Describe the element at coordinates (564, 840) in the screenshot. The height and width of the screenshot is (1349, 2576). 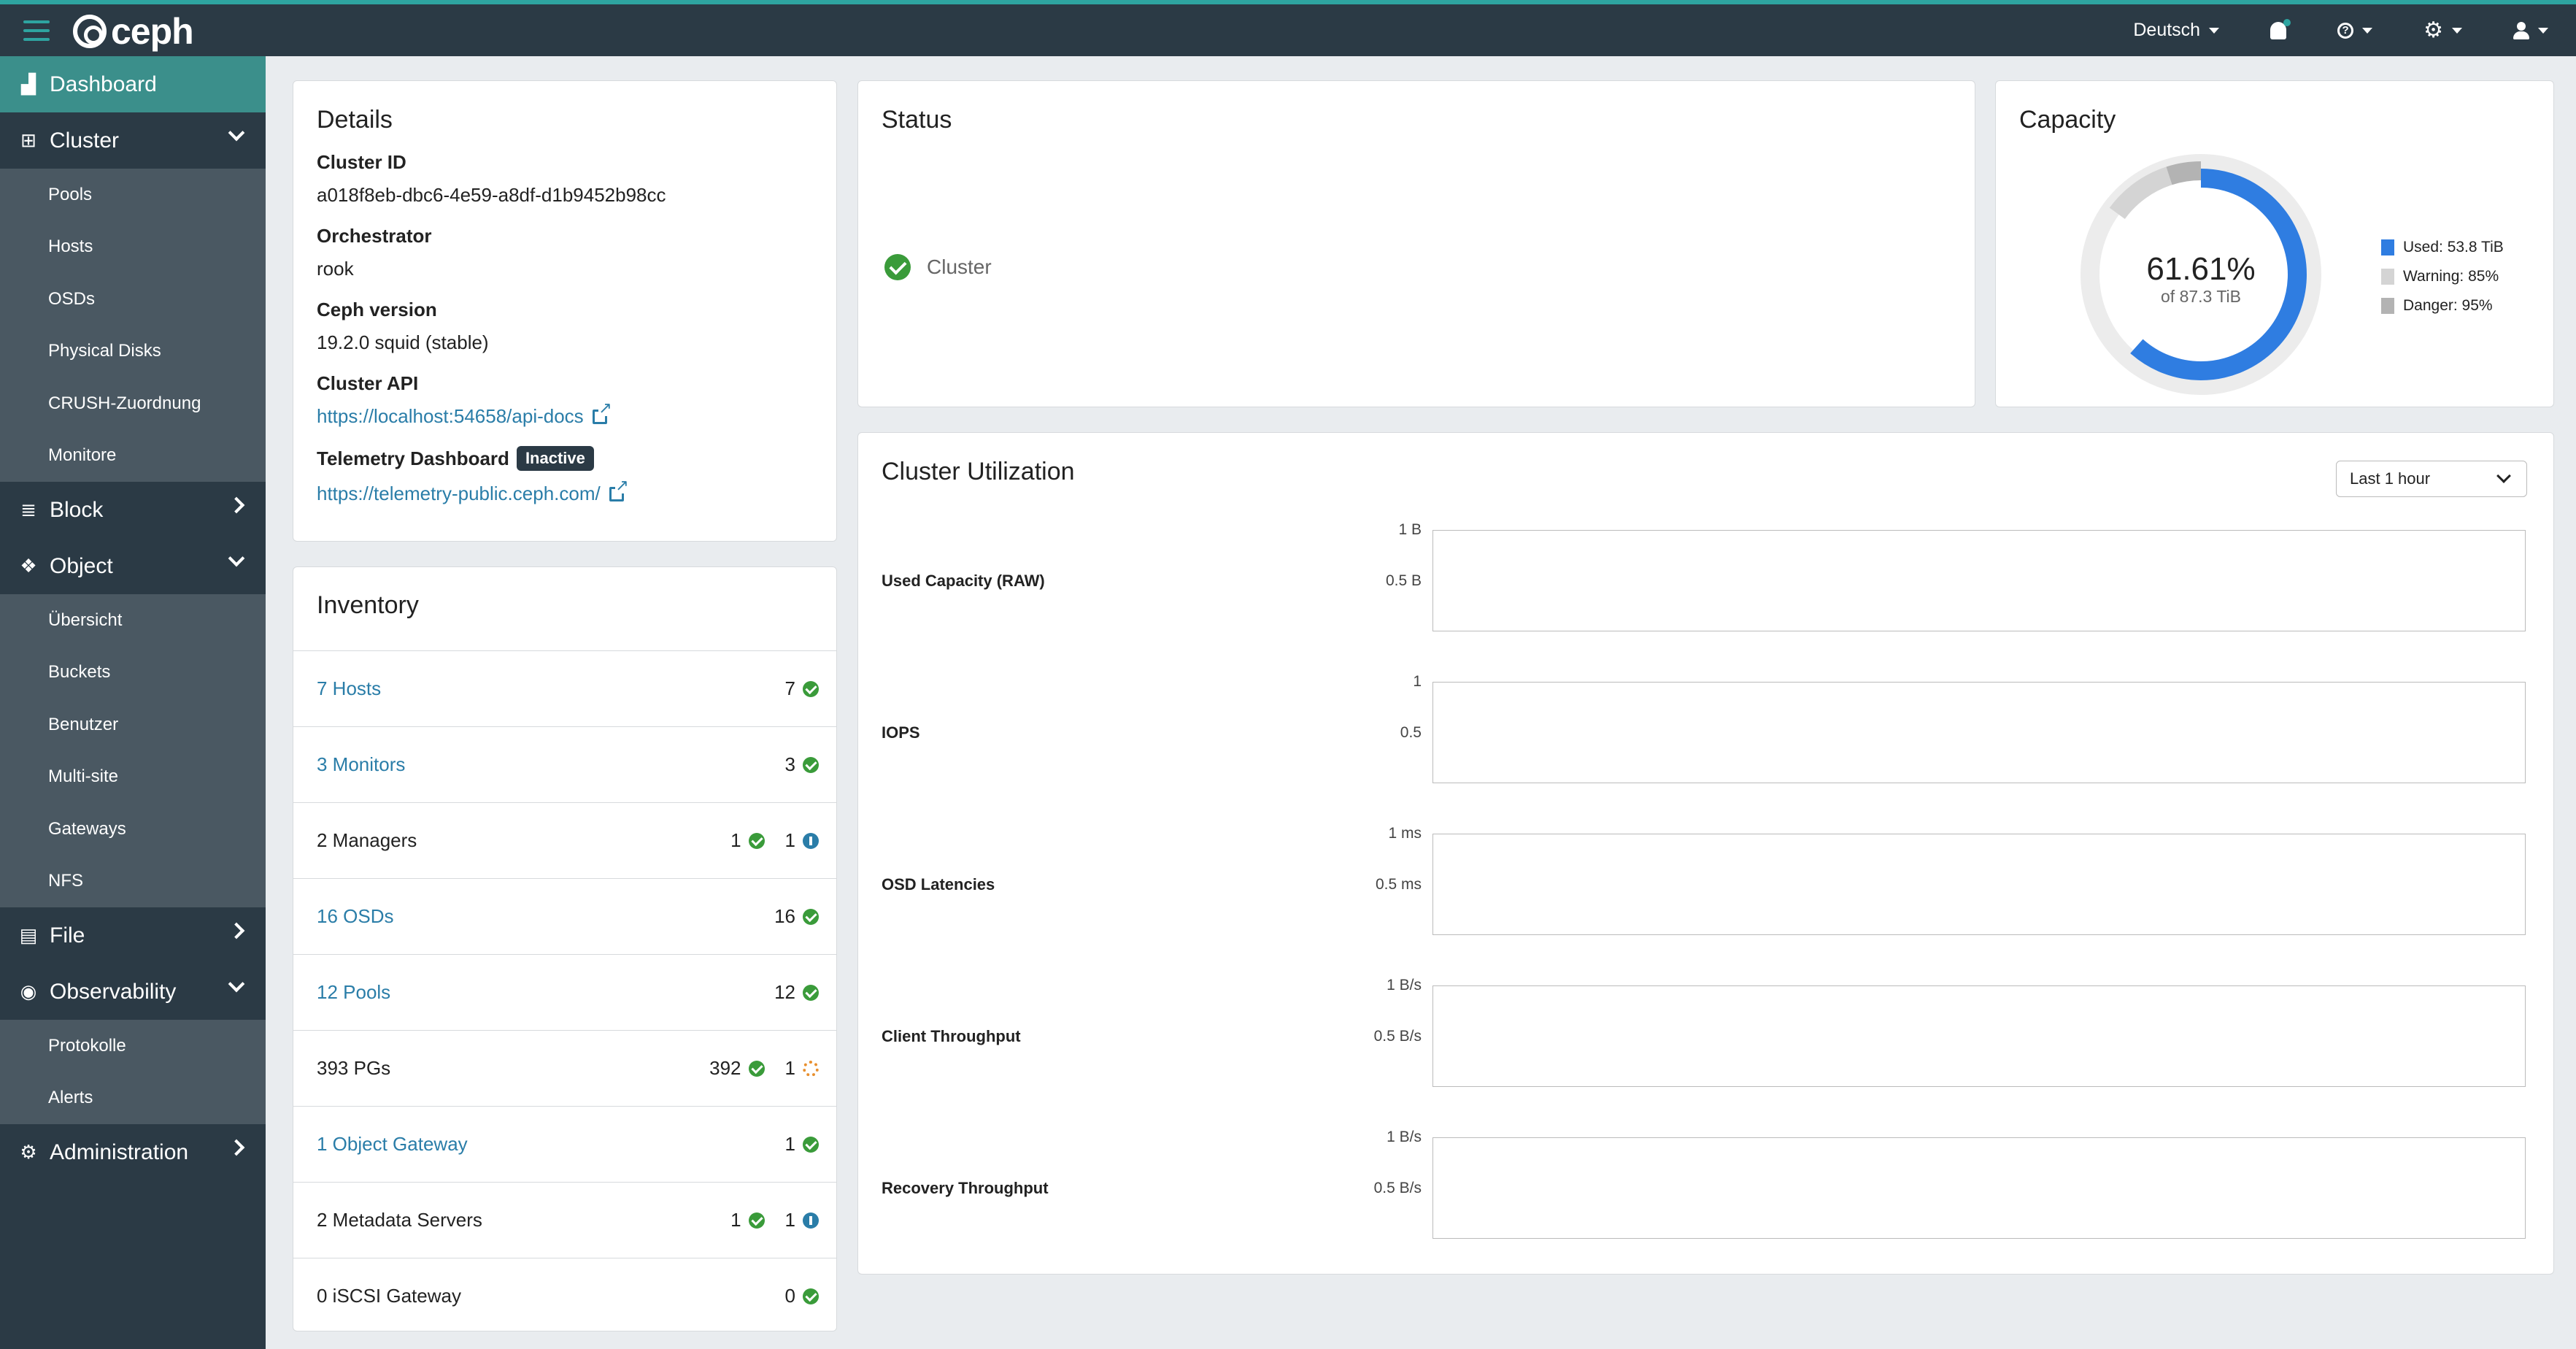
I see `inventory-row: 2 Managers 1 1` at that location.